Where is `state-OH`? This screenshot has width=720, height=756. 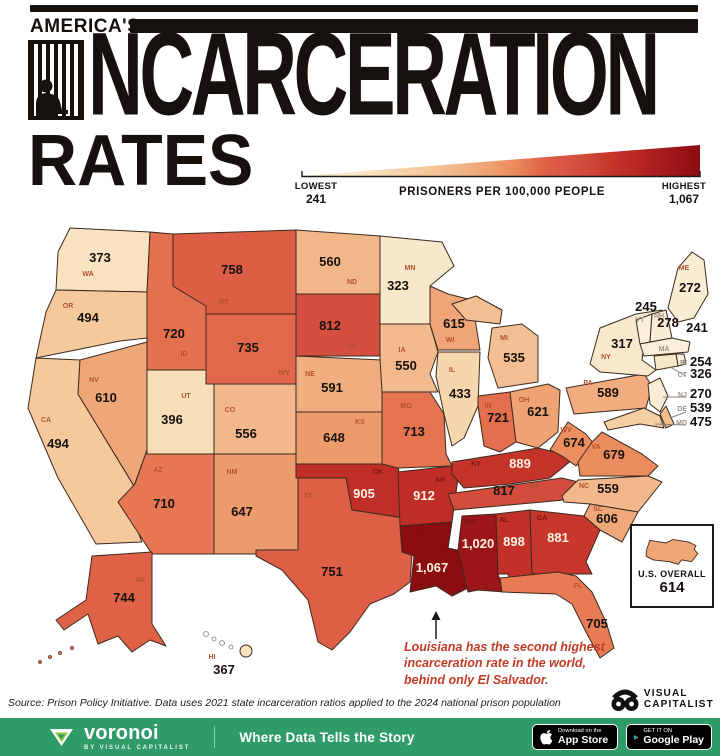
state-OH is located at coordinates (535, 416).